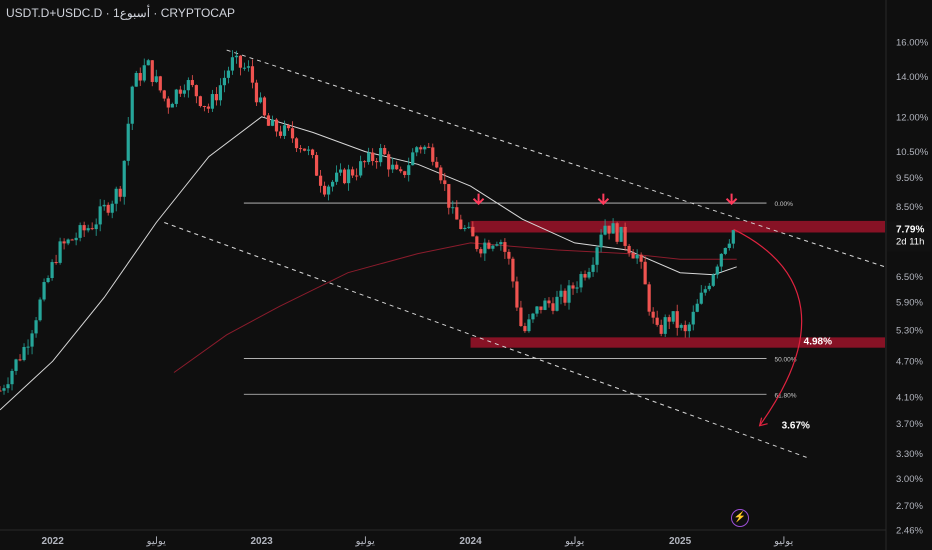 Image resolution: width=932 pixels, height=550 pixels. What do you see at coordinates (365, 541) in the screenshot?
I see `x-tick-label: يوليو` at bounding box center [365, 541].